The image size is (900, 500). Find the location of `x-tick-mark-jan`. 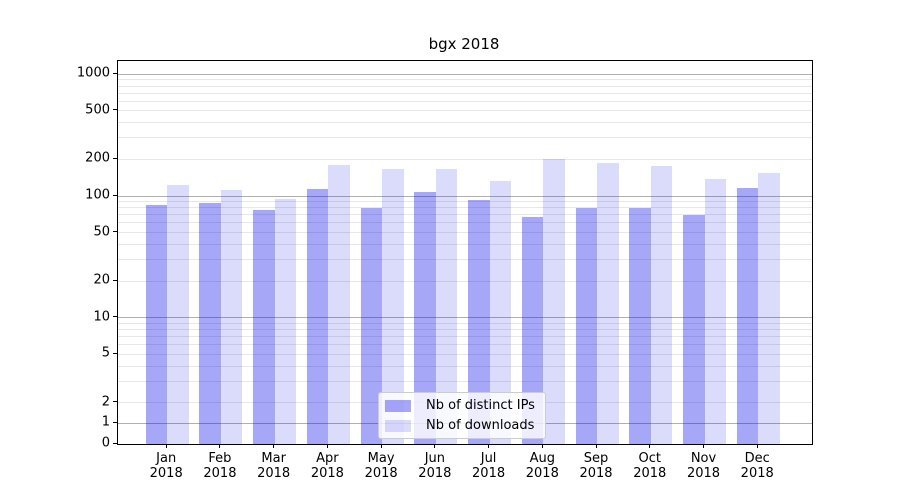

x-tick-mark-jan is located at coordinates (166, 446).